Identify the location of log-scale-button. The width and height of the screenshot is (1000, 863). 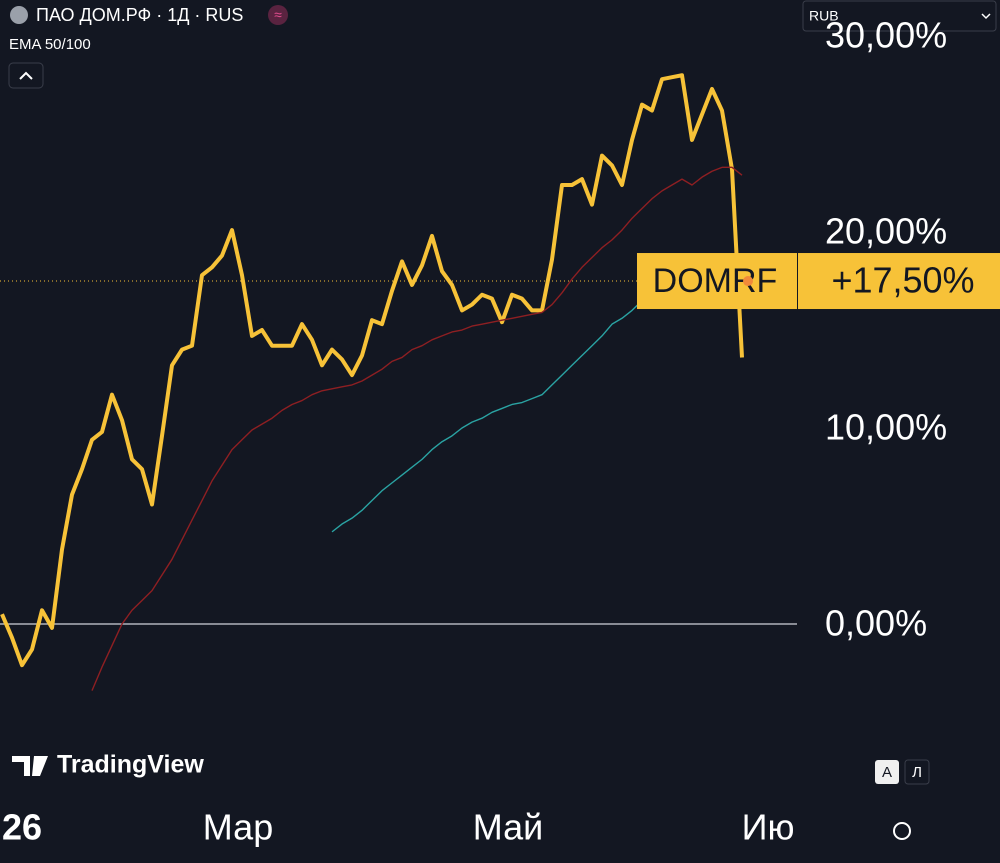
(917, 772).